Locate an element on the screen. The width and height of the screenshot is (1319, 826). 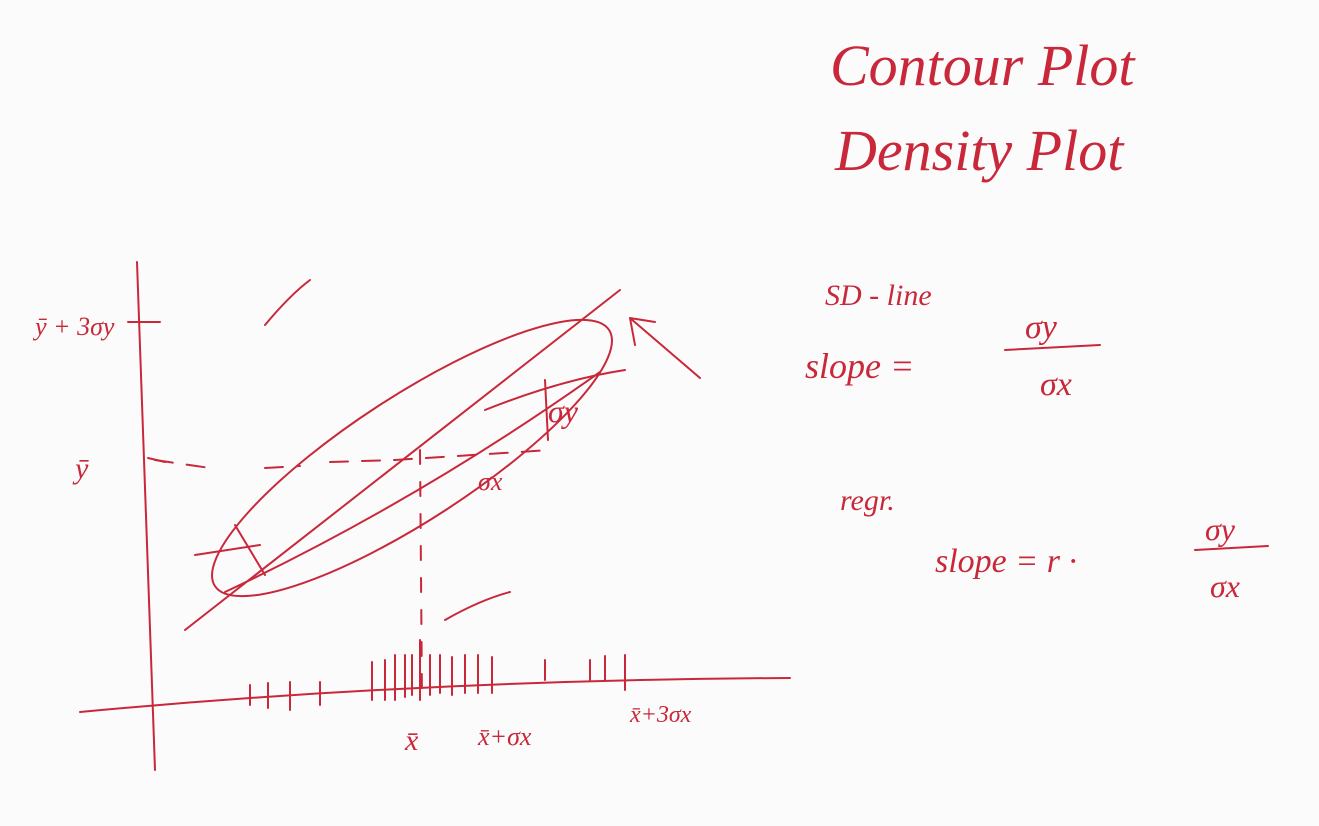
regression-label: regr. is located at coordinates (867, 500).